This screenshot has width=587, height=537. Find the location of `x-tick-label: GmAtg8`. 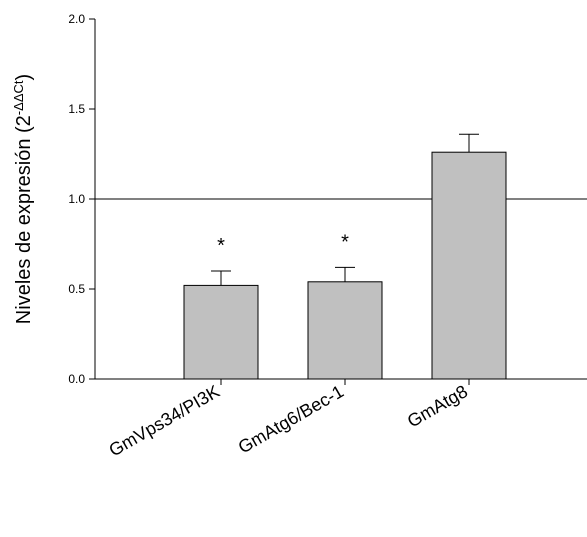

x-tick-label: GmAtg8 is located at coordinates (437, 406).